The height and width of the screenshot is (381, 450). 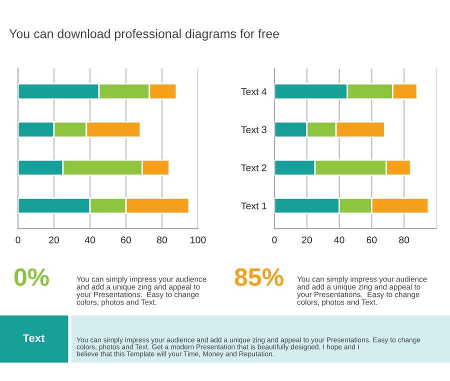 What do you see at coordinates (253, 130) in the screenshot?
I see `y-tick-label: Text 3` at bounding box center [253, 130].